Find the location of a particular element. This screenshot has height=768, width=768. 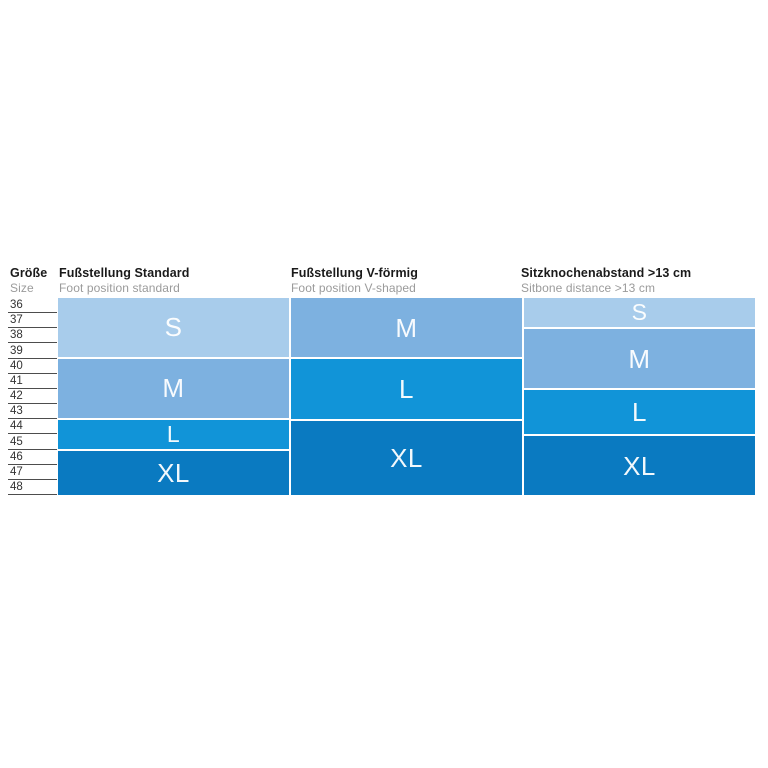

block-foot-position-v-shaped-l: L is located at coordinates (406, 388).